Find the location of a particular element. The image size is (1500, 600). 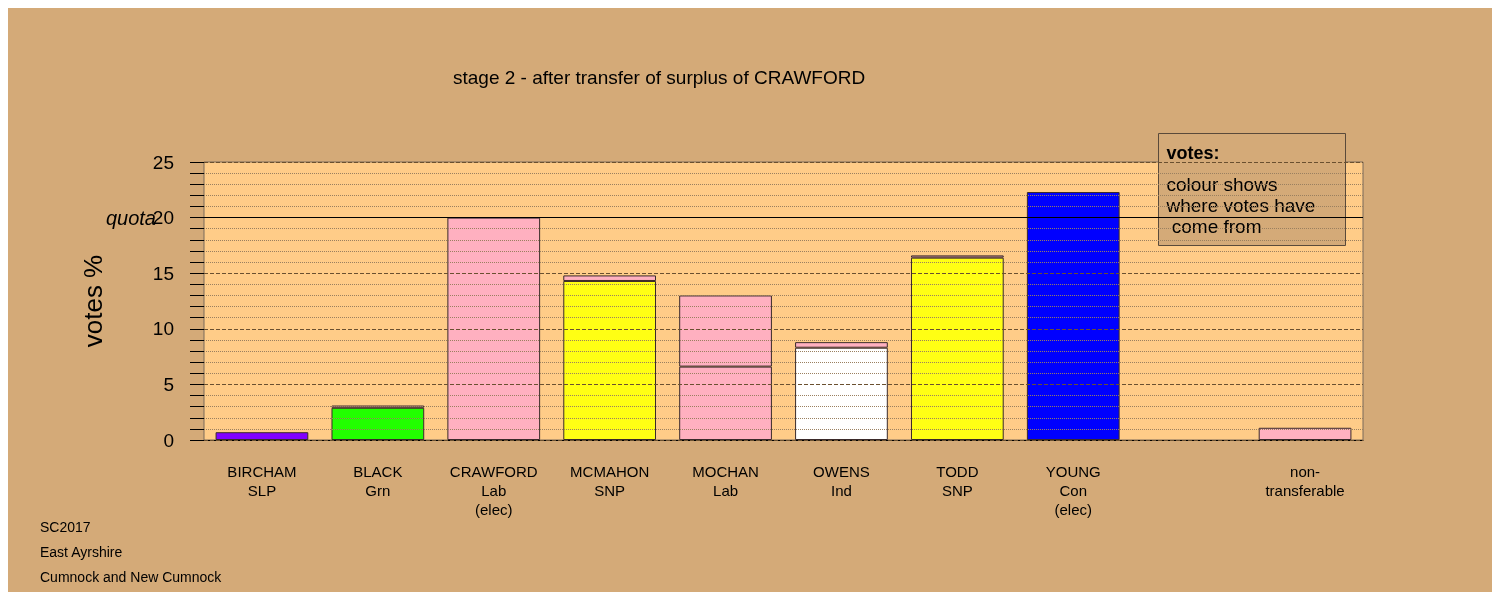

x-tick-label: OWENS Ind is located at coordinates (841, 481).